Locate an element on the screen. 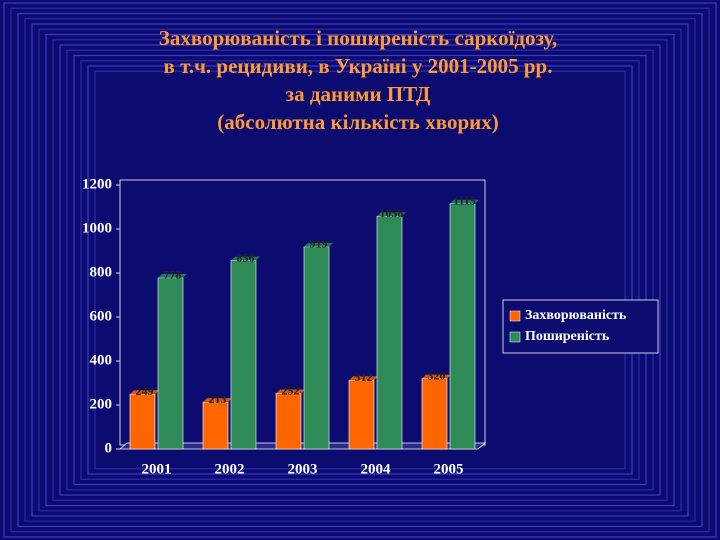 The height and width of the screenshot is (540, 720). title-line: Захворюваність і поширеність саркоїдозу, is located at coordinates (358, 38).